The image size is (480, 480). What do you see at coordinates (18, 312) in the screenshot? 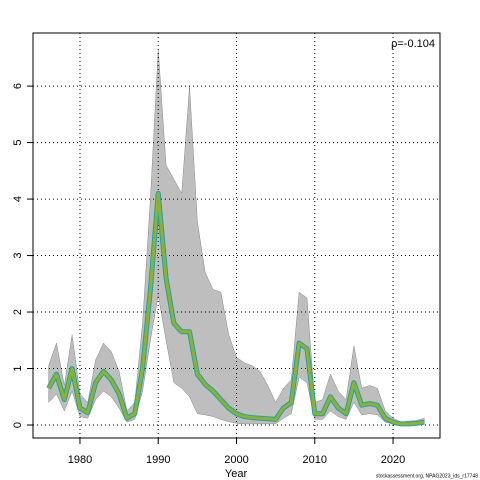
I see `y-tick-label: 2` at bounding box center [18, 312].